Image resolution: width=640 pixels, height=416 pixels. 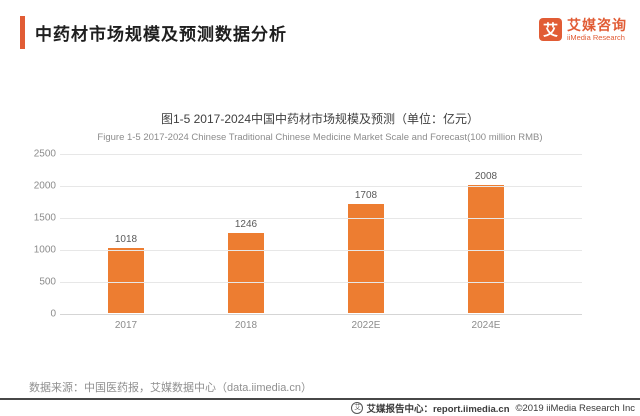 I want to click on copyright-text: ©2019 iiMedia Research Inc, so click(x=575, y=408).